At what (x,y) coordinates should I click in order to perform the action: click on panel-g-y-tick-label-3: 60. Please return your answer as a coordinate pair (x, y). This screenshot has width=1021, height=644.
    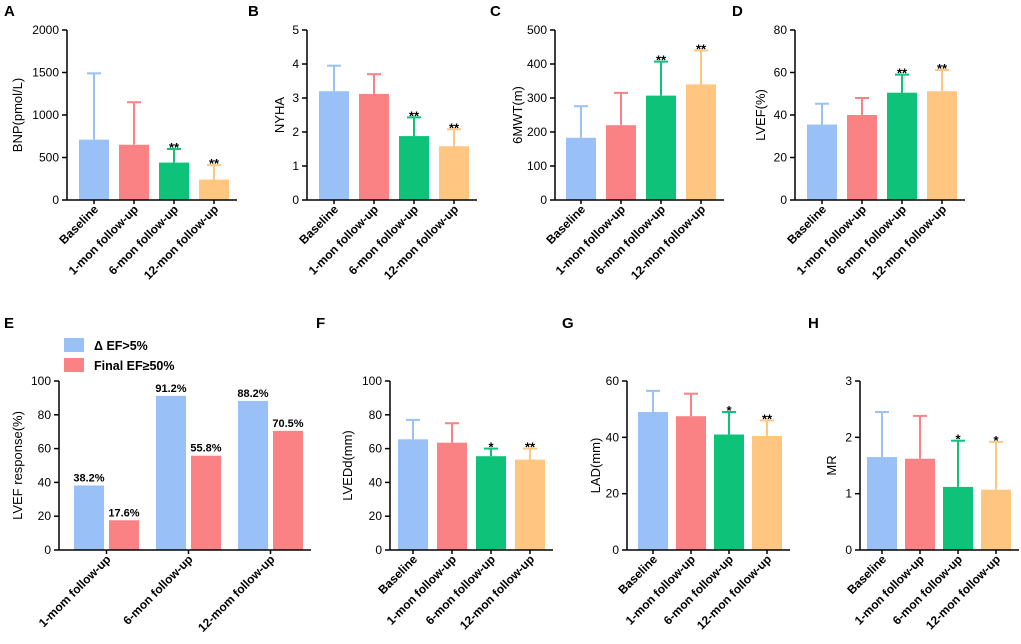
    Looking at the image, I should click on (613, 381).